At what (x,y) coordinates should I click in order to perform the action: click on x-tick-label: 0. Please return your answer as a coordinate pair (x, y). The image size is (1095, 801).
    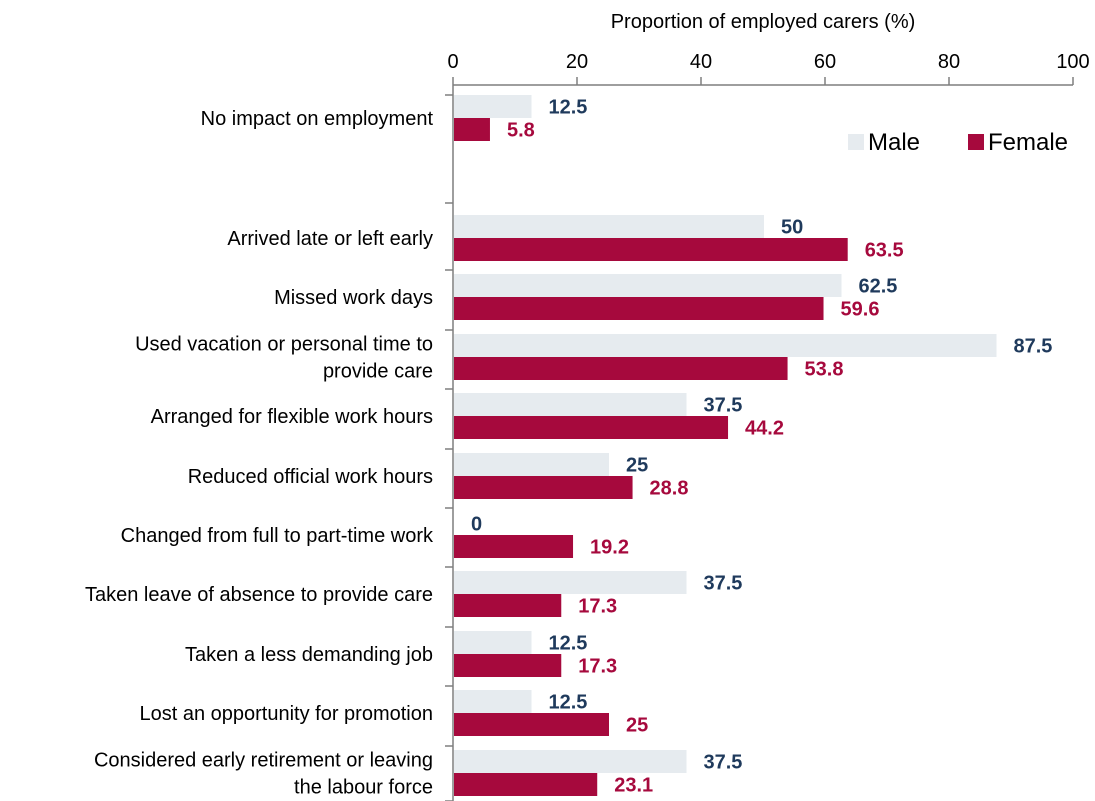
    Looking at the image, I should click on (452, 62).